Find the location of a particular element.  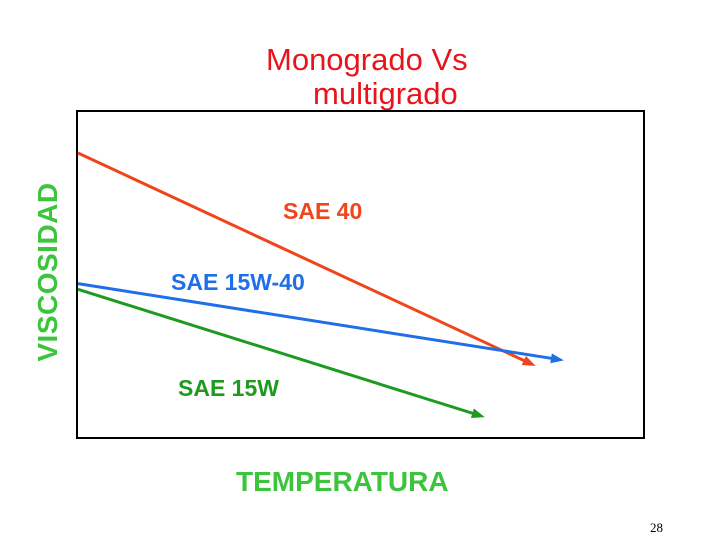

chart-title-line2: multigrado is located at coordinates (385, 93).